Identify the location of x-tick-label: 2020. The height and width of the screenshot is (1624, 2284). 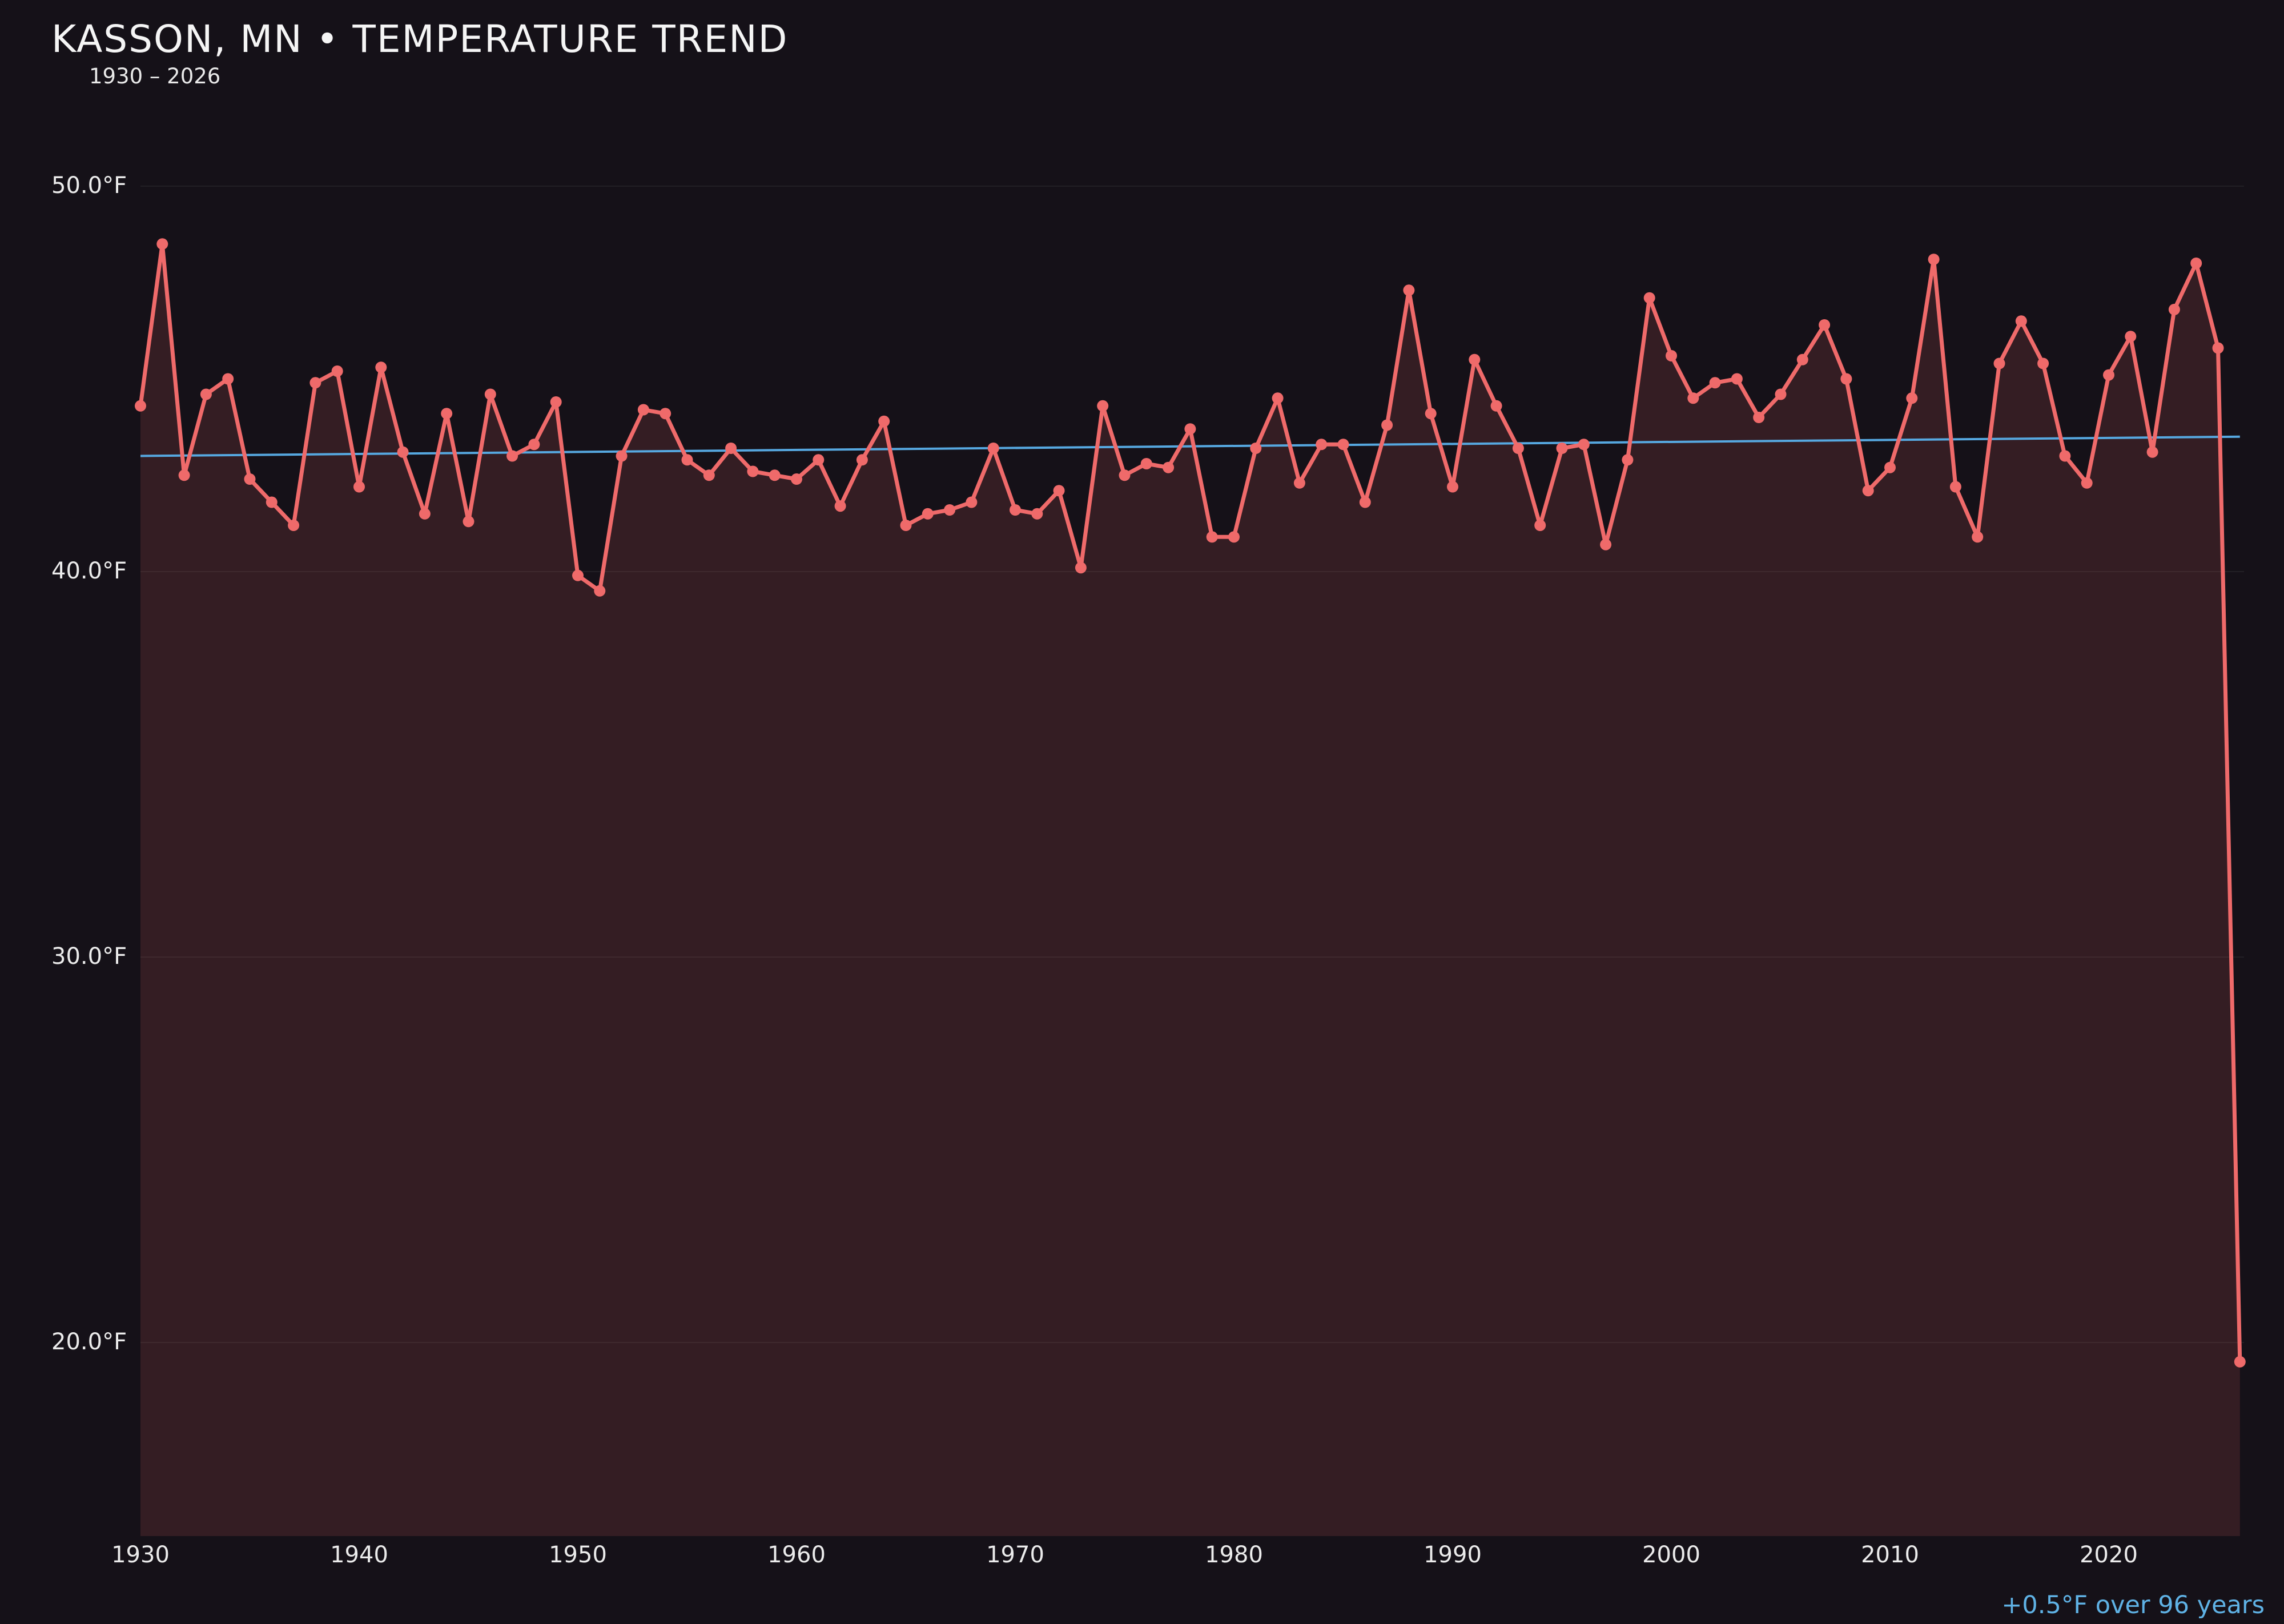
(2109, 1555).